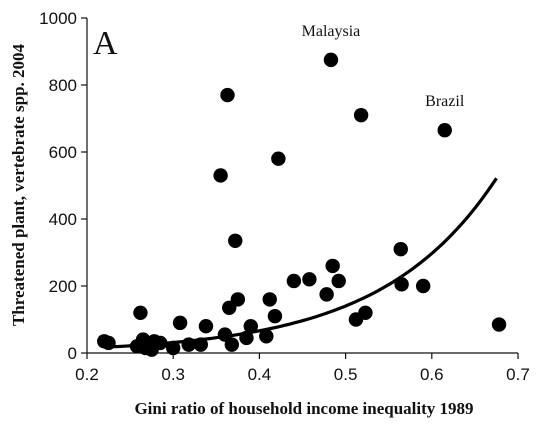 Image resolution: width=551 pixels, height=429 pixels. Describe the element at coordinates (18, 184) in the screenshot. I see `y-axis-title: Threatened plant, vertebrate spp. 2004` at that location.